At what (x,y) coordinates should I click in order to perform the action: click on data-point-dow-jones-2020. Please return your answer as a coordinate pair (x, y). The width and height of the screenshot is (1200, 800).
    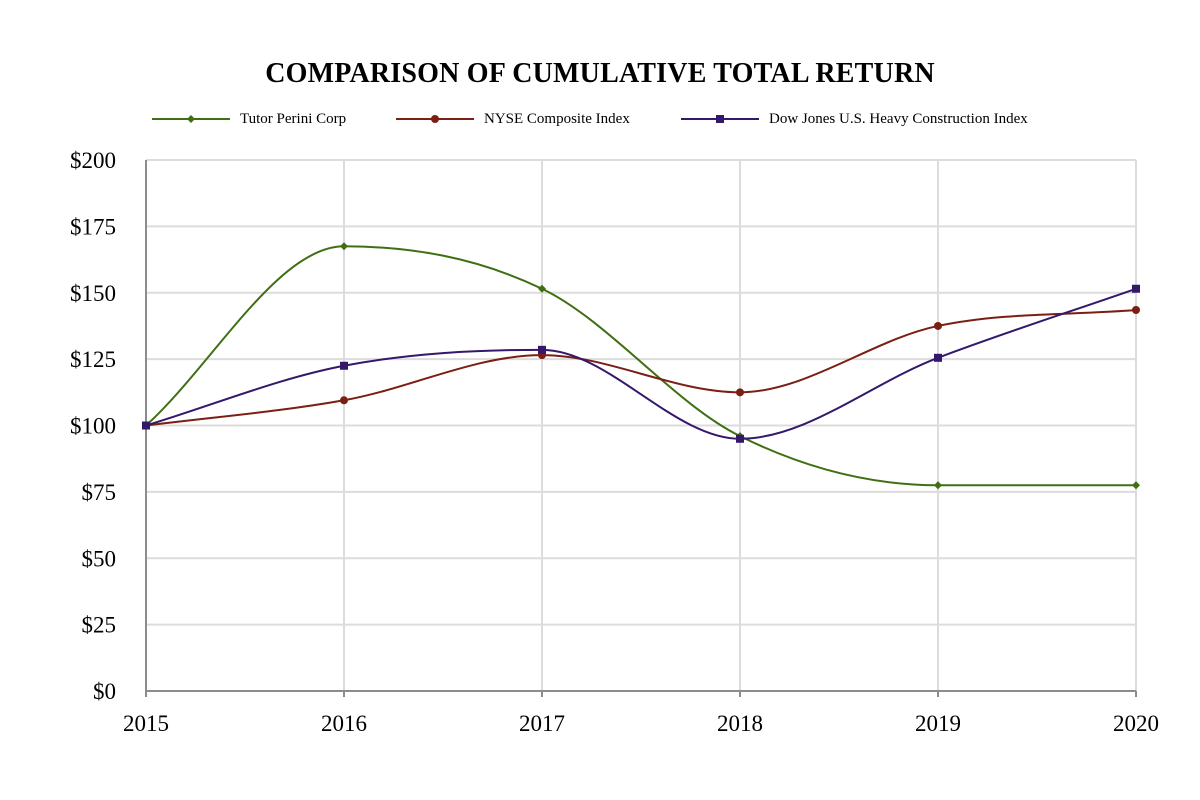
    Looking at the image, I should click on (1136, 288).